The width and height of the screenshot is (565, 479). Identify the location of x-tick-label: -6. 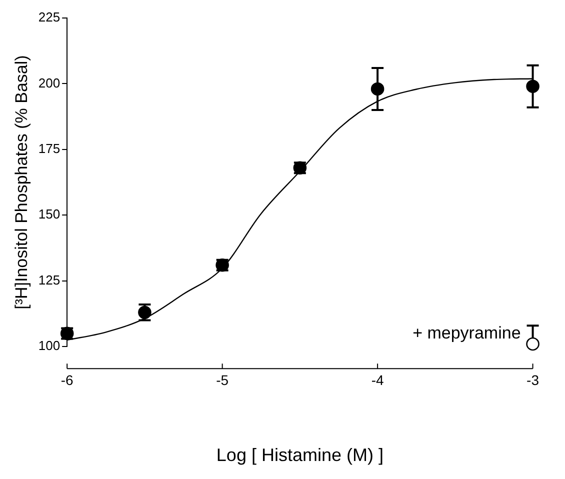
(67, 380).